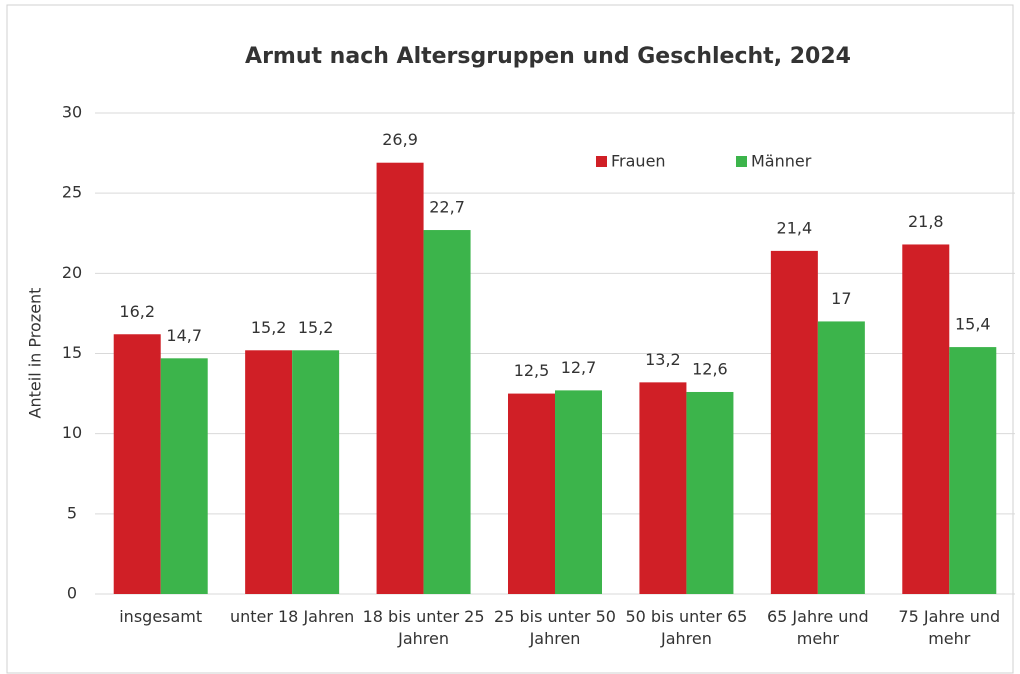 Image resolution: width=1020 pixels, height=674 pixels. What do you see at coordinates (926, 221) in the screenshot?
I see `data-label: 21,8` at bounding box center [926, 221].